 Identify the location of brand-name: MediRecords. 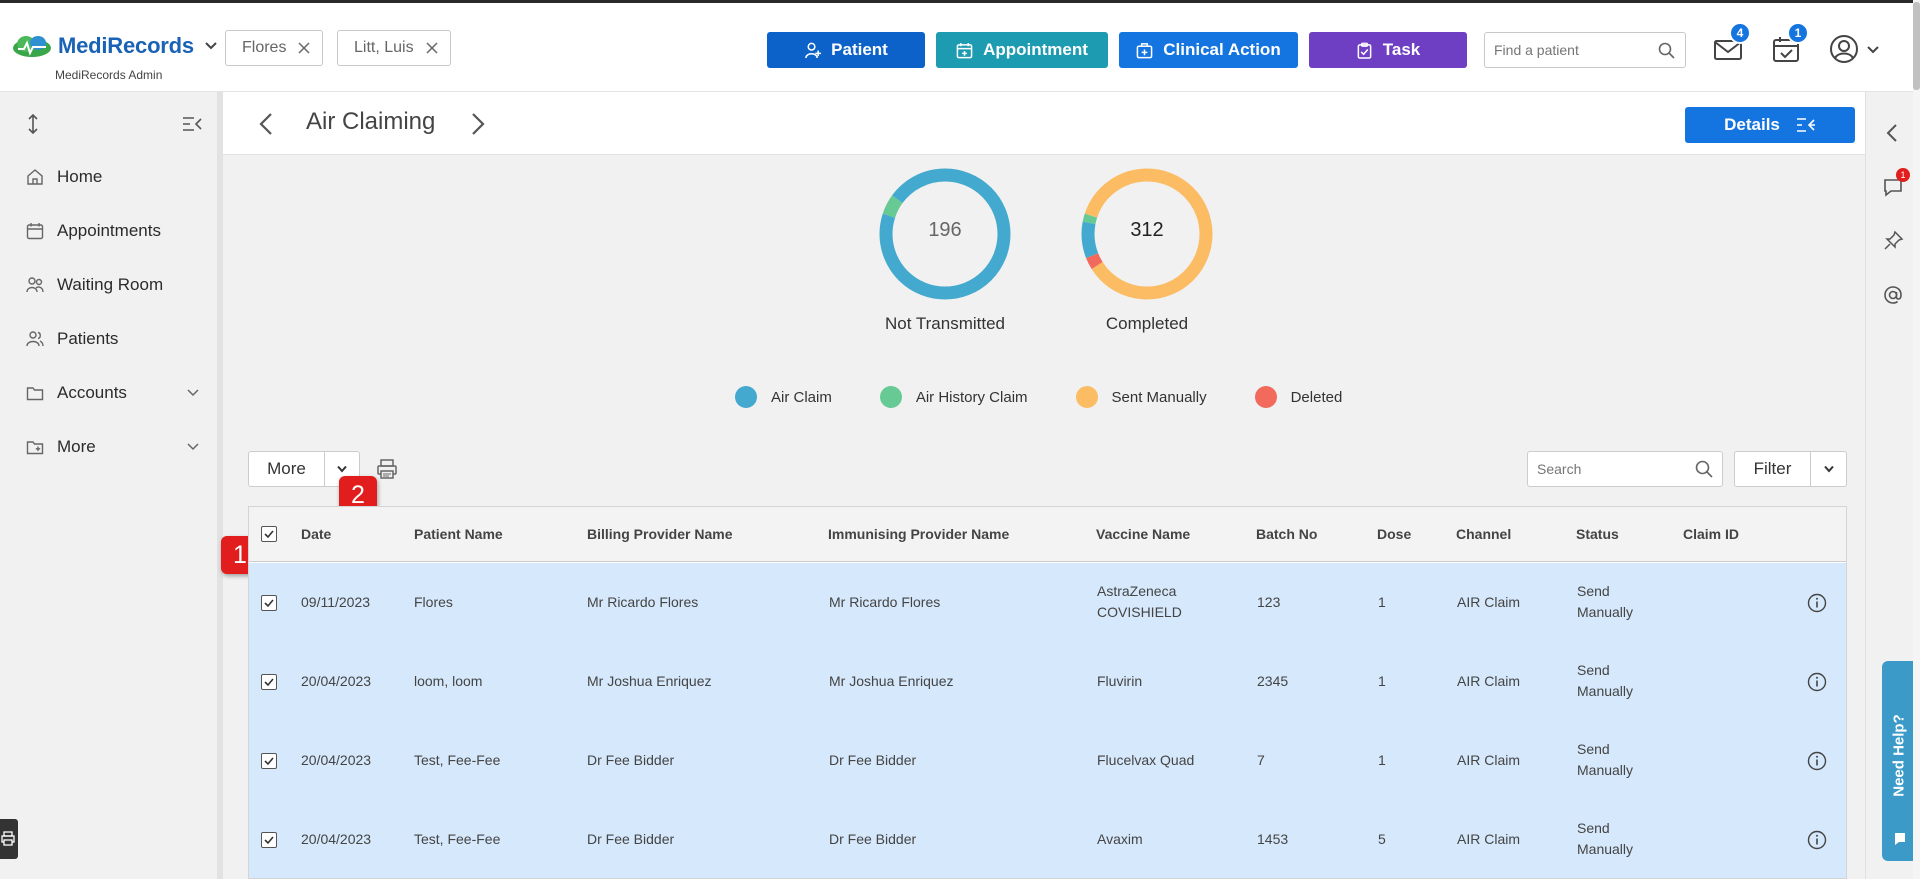
(126, 45).